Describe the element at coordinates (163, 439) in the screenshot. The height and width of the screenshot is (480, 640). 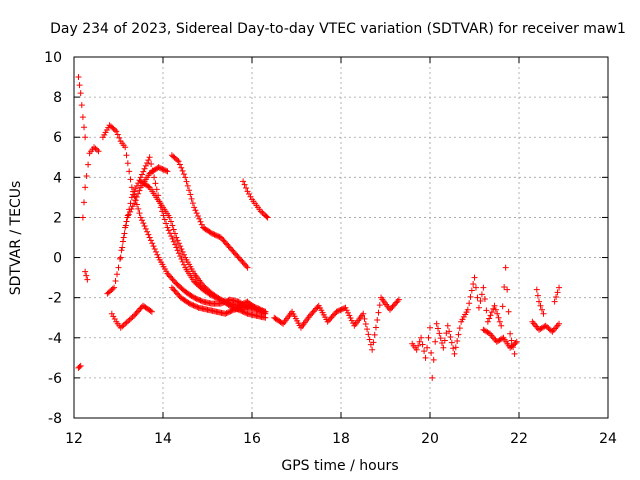
I see `x-tick-label: 14` at that location.